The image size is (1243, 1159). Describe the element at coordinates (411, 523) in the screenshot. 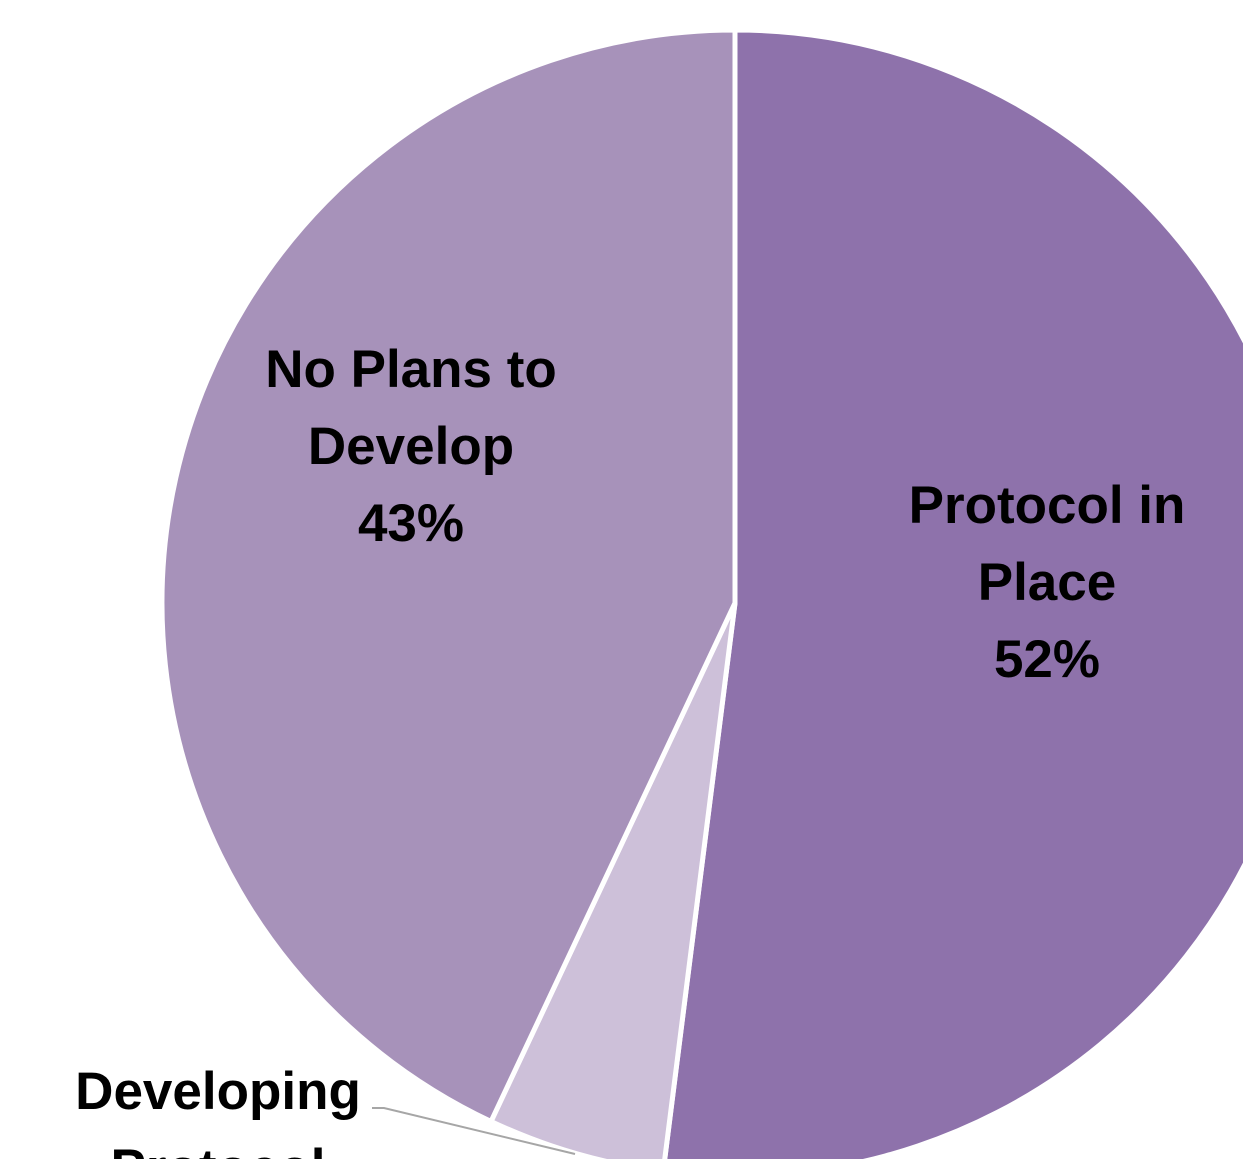

I see `slice-value-label: 43%` at that location.